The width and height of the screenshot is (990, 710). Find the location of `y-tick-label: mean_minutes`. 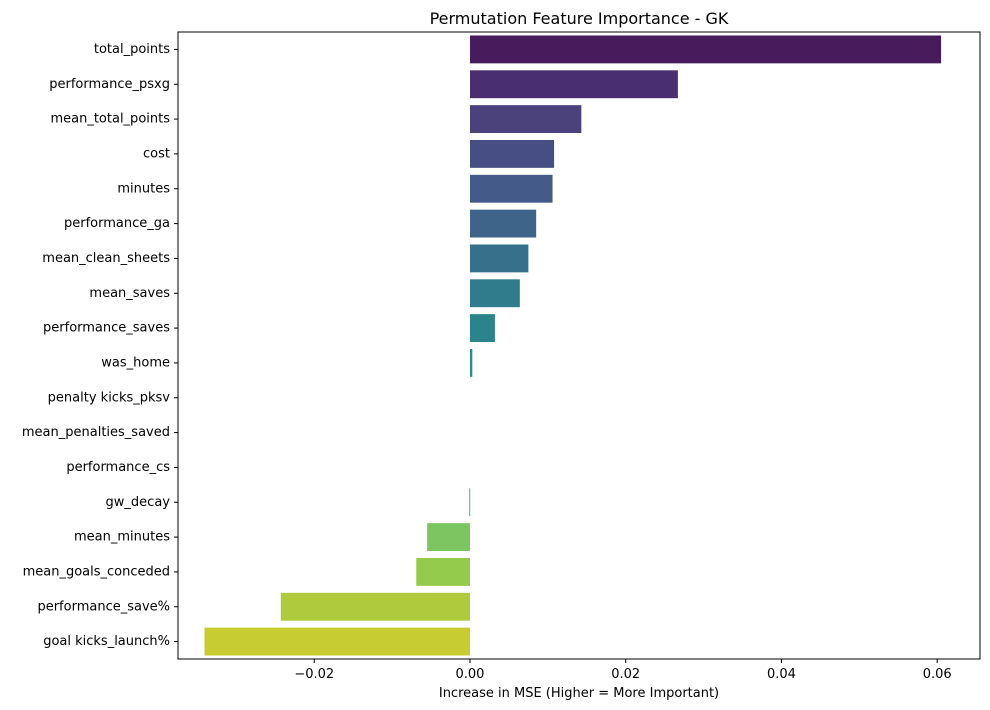

y-tick-label: mean_minutes is located at coordinates (122, 537).